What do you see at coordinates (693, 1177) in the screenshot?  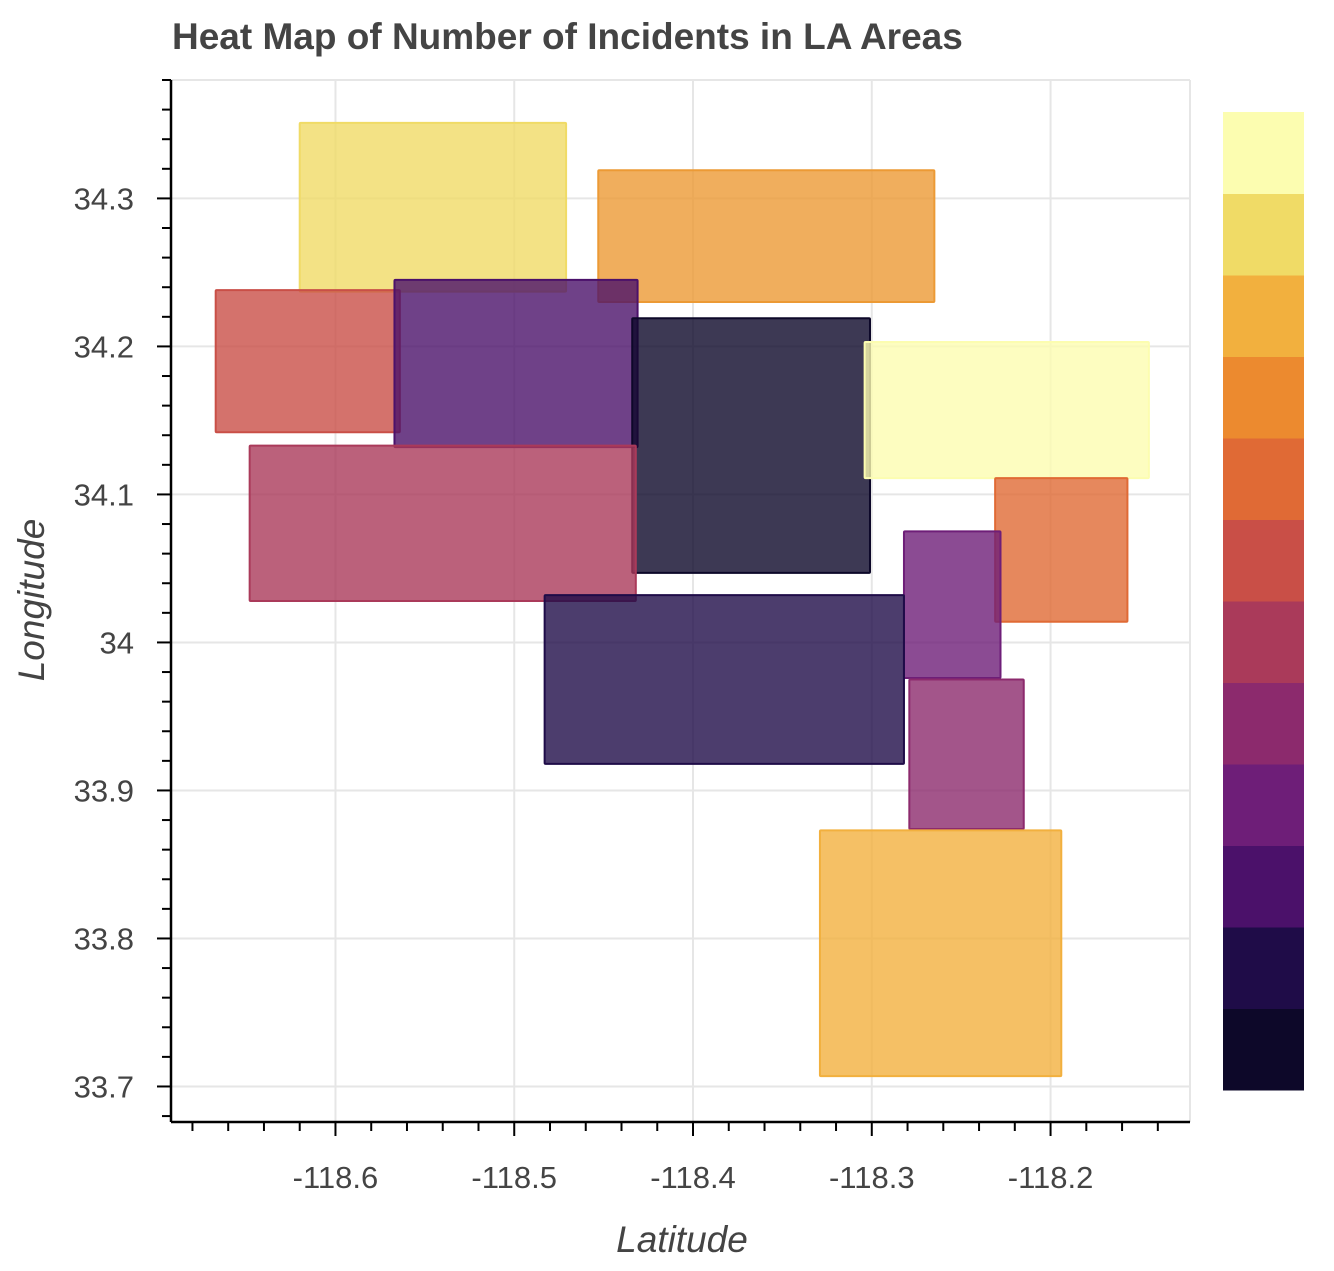 I see `x-tick-label: -118.4` at bounding box center [693, 1177].